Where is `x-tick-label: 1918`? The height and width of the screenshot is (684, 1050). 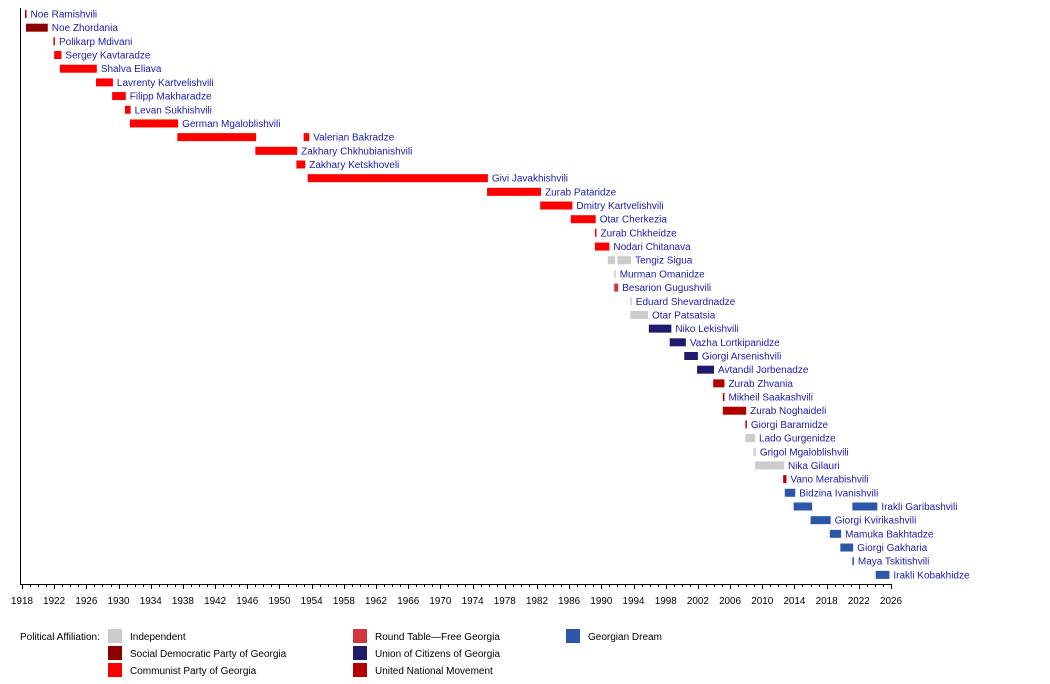 x-tick-label: 1918 is located at coordinates (22, 601).